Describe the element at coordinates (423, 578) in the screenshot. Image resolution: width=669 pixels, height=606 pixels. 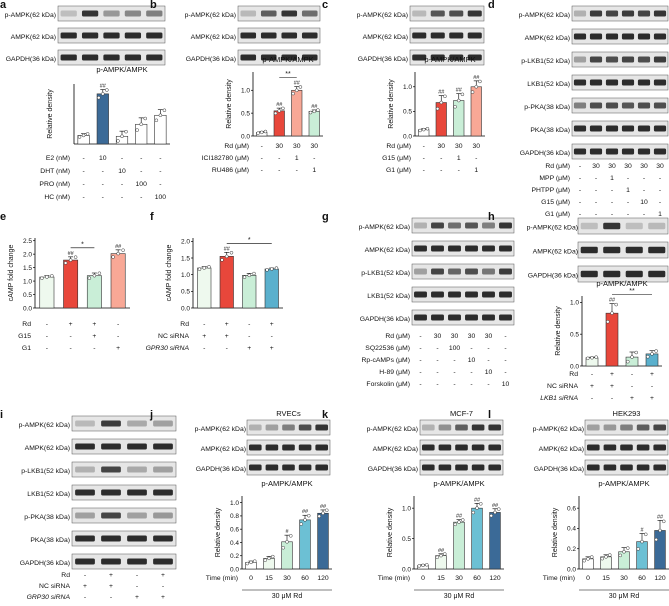
I see `condition-value: 0` at that location.